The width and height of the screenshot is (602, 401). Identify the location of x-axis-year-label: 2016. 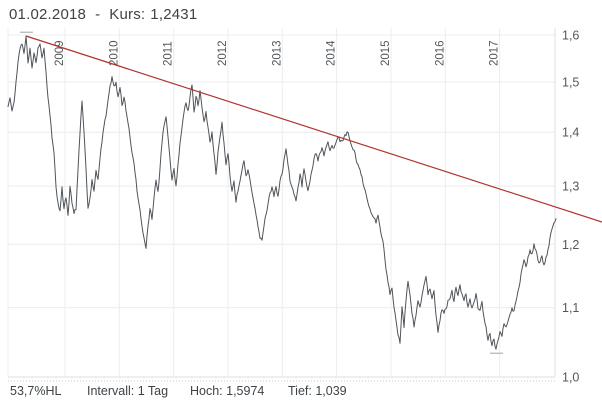
(440, 53).